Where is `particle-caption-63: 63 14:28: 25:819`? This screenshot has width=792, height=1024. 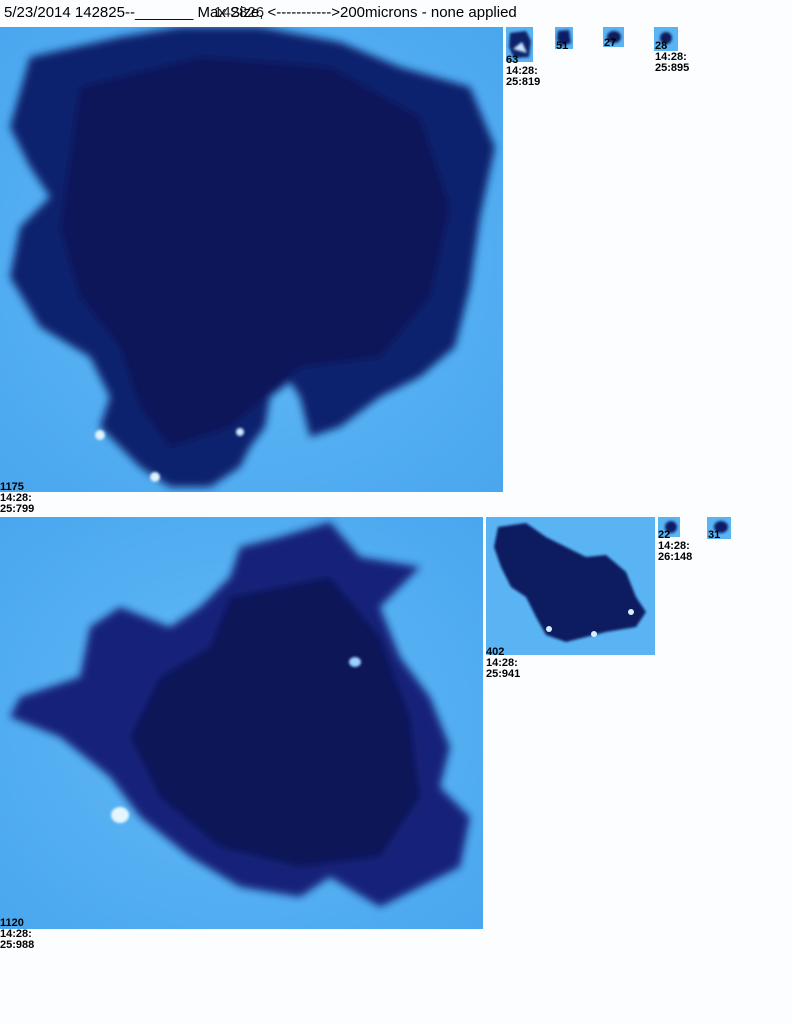 particle-caption-63: 63 14:28: 25:819 is located at coordinates (523, 71).